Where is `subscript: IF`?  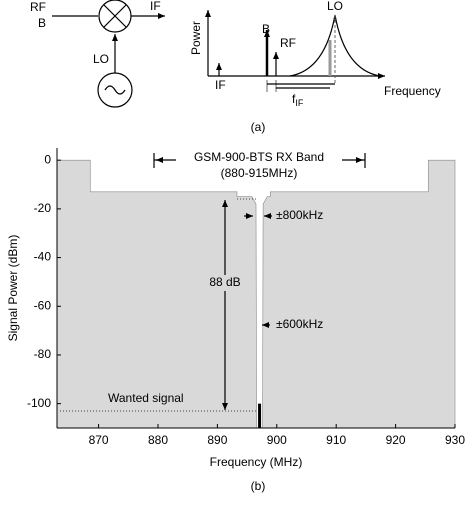 subscript: IF is located at coordinates (299, 103).